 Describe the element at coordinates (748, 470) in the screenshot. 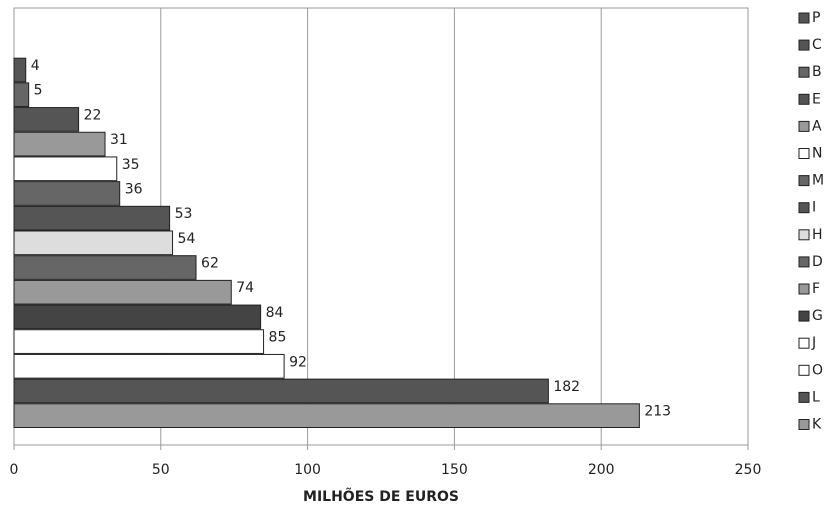

I see `x-tick-label: 250` at that location.